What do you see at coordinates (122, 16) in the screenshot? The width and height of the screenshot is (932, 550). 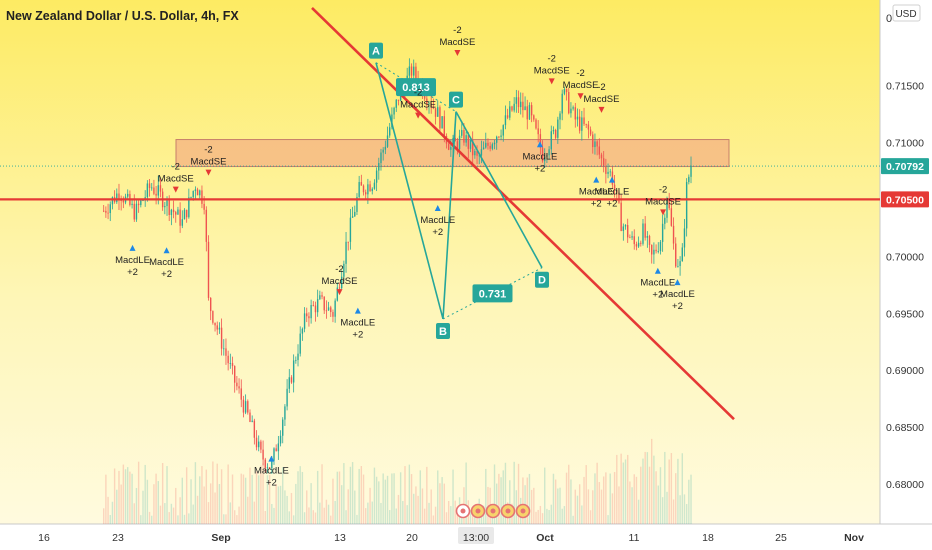 I see `chart-title: New Zealand Dollar / U.S. Dollar, 4h, FX` at bounding box center [122, 16].